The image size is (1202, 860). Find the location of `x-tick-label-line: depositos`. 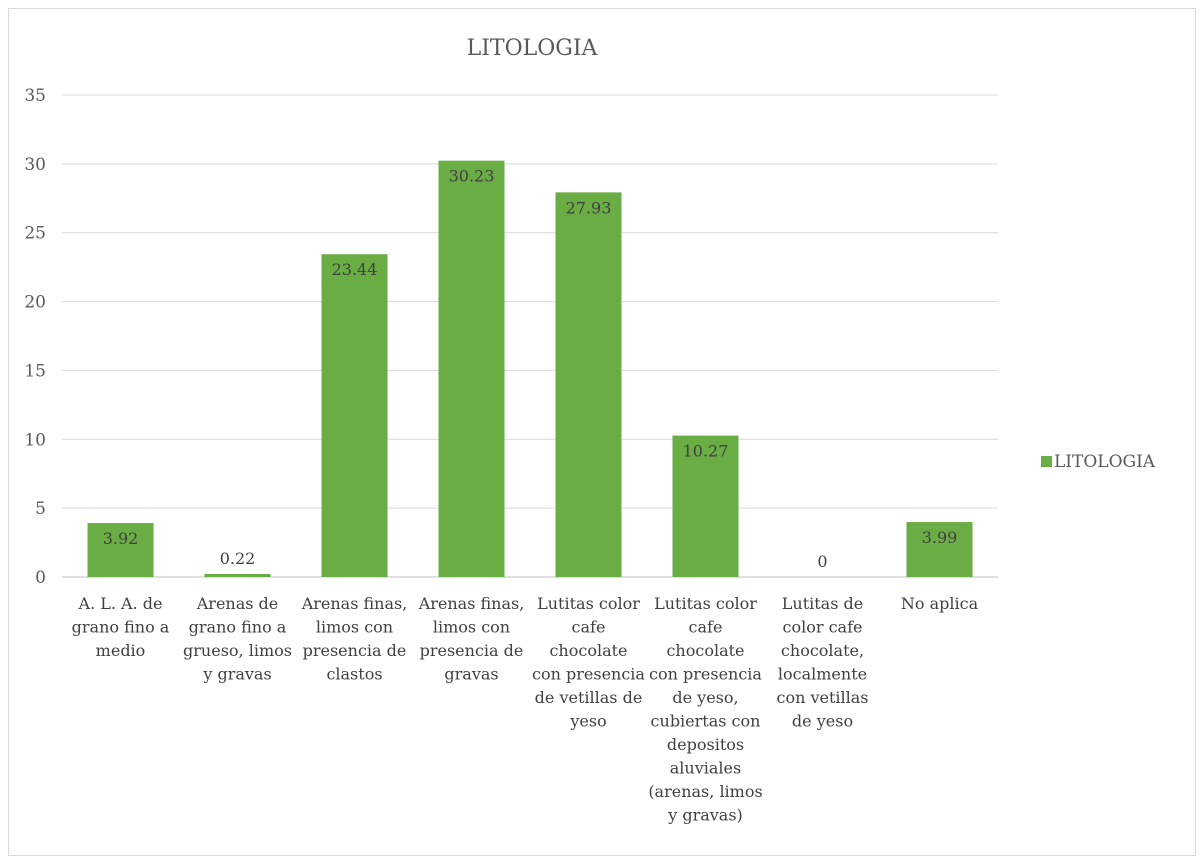

x-tick-label-line: depositos is located at coordinates (705, 744).